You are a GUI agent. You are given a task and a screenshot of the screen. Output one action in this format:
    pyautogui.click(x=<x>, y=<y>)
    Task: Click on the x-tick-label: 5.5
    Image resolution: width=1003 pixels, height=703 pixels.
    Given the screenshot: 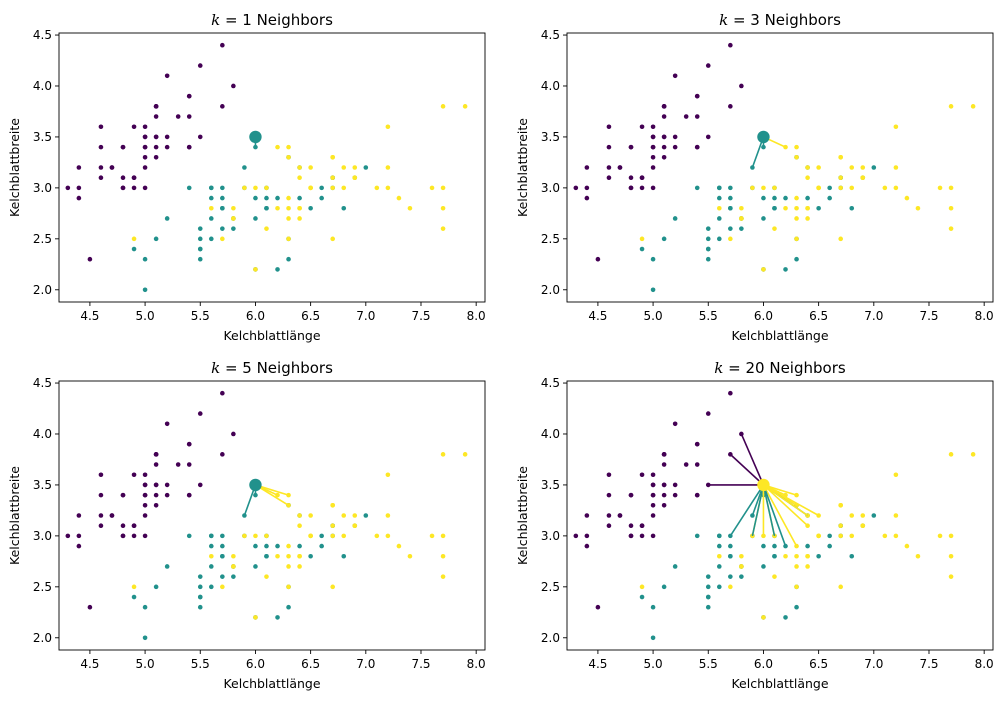 What is the action you would take?
    pyautogui.click(x=708, y=664)
    